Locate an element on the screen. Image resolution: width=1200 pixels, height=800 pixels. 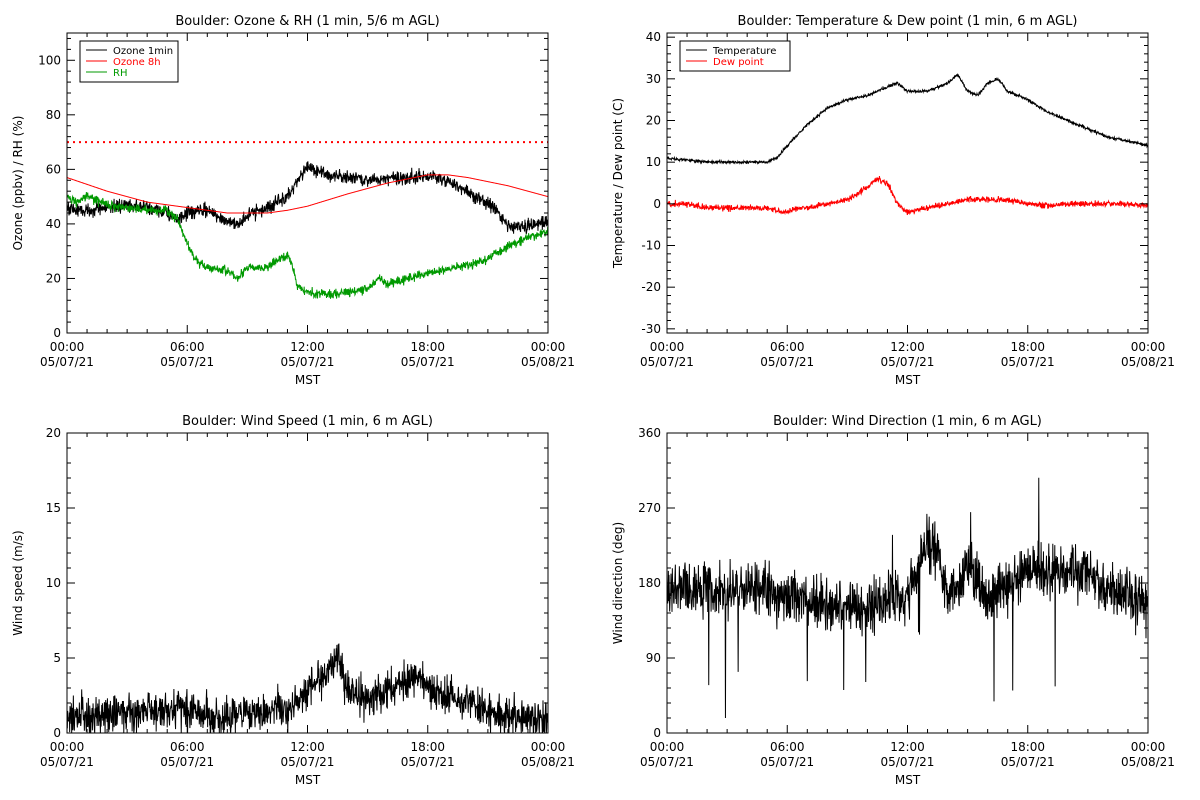
y-tick-label: -30 is located at coordinates (651, 329).